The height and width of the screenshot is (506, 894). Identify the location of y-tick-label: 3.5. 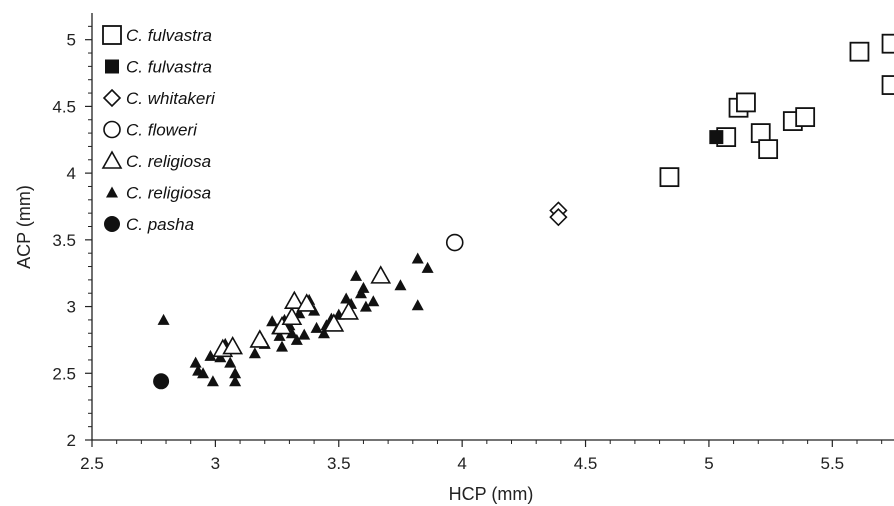
(64, 240).